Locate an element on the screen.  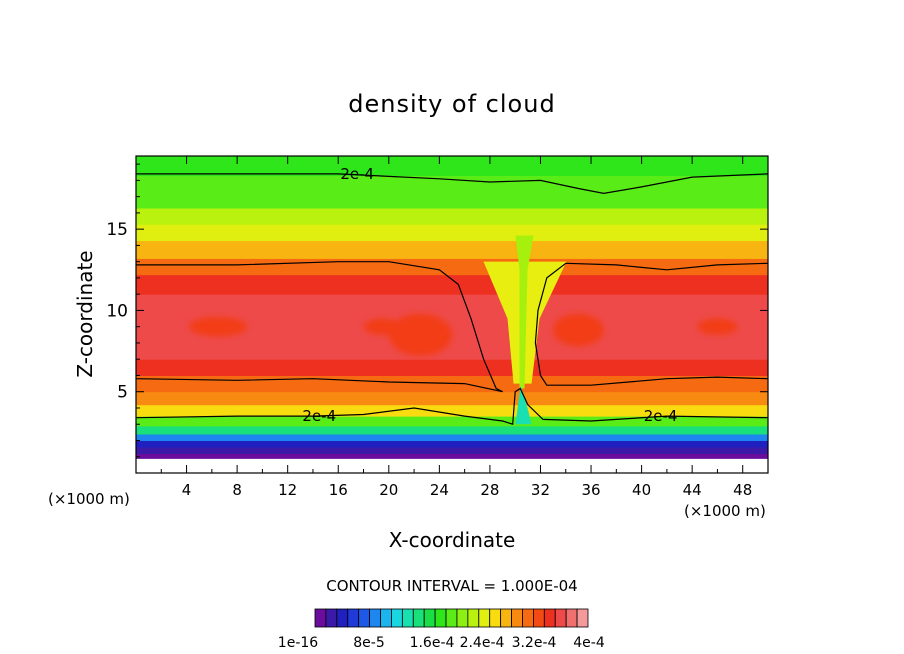
contour-low is located at coordinates (452, 406).